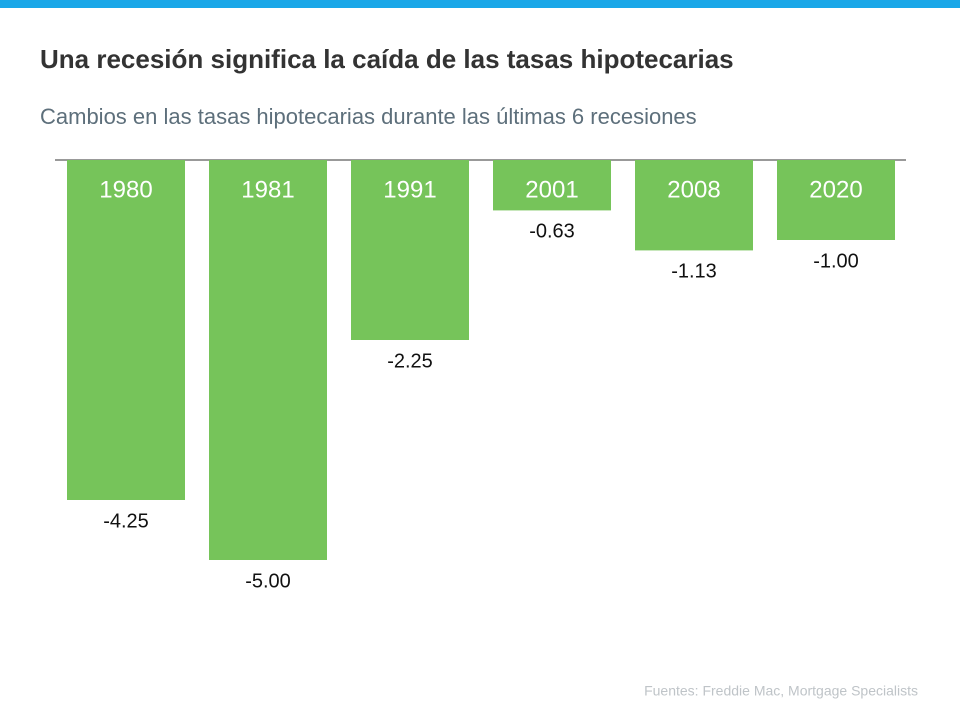  I want to click on top-stripe, so click(480, 4).